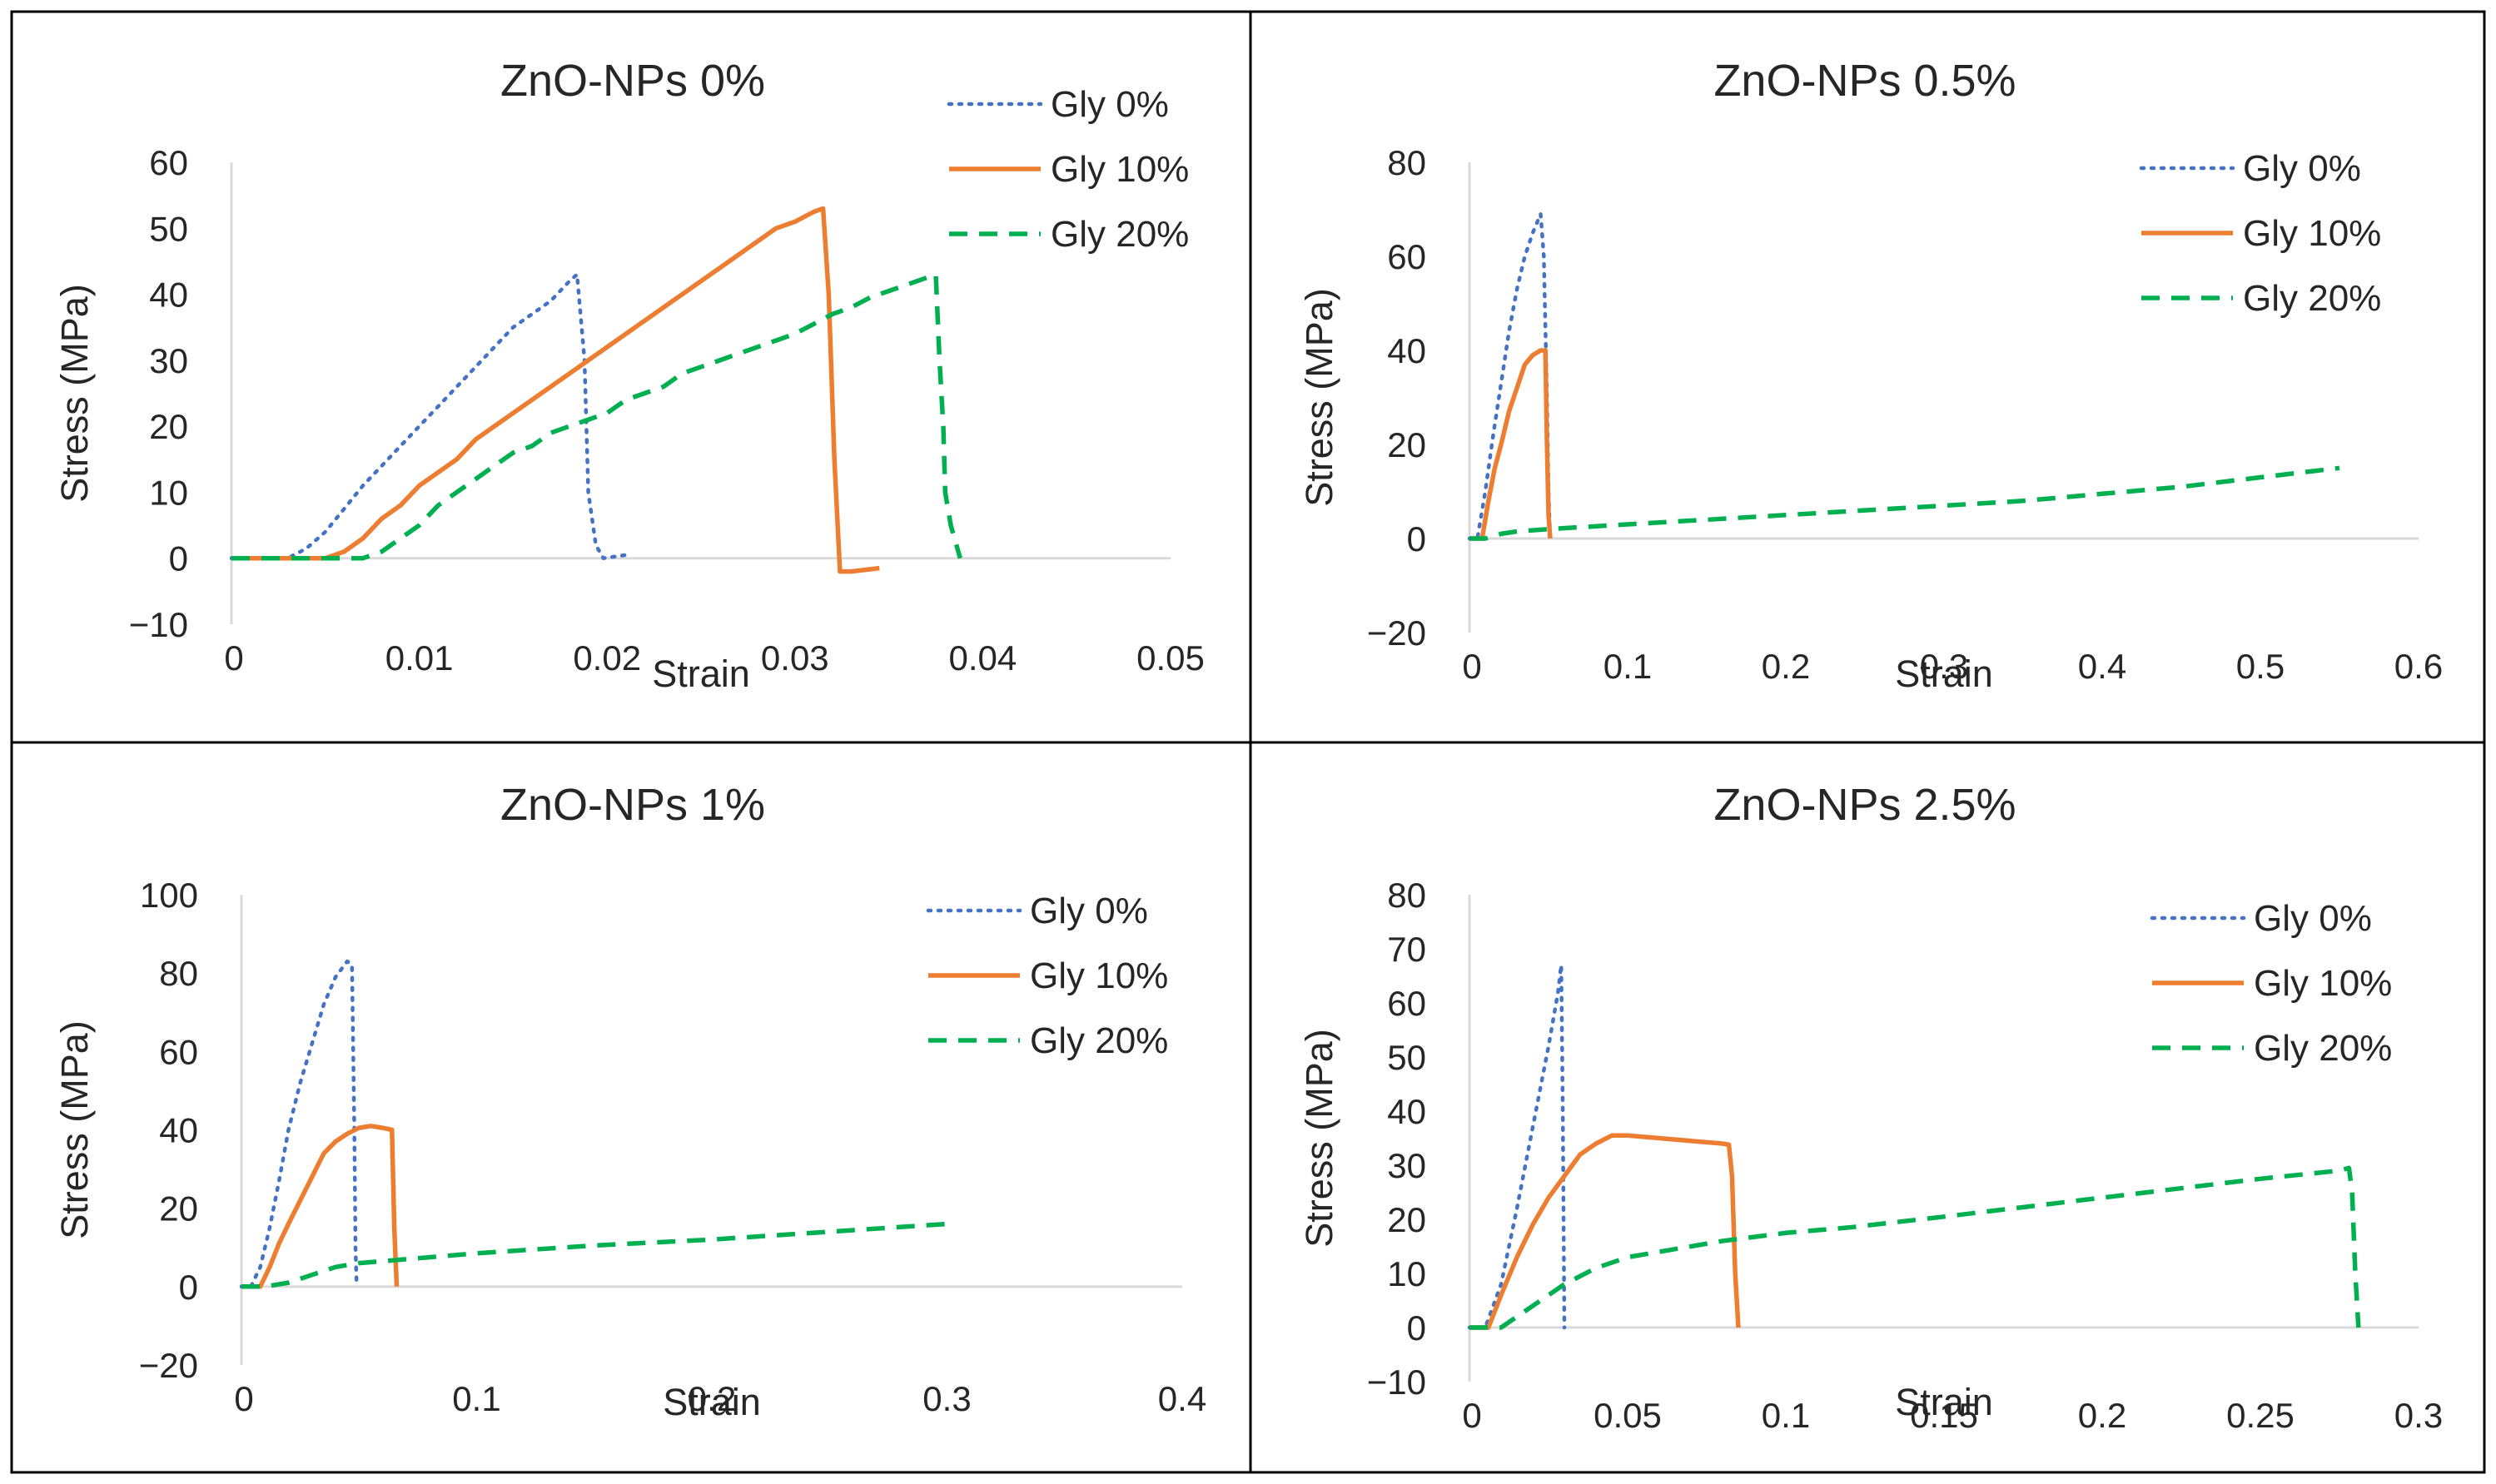 Image resolution: width=2496 pixels, height=1484 pixels. I want to click on chart-title: ZnO-NPs 1%, so click(632, 805).